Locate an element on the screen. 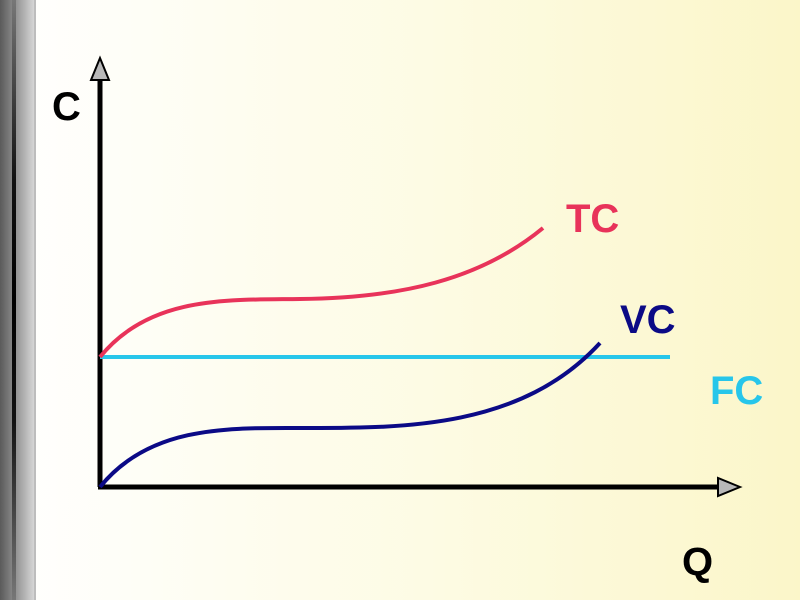 Image resolution: width=800 pixels, height=600 pixels. x-axis-label: Q is located at coordinates (697, 562).